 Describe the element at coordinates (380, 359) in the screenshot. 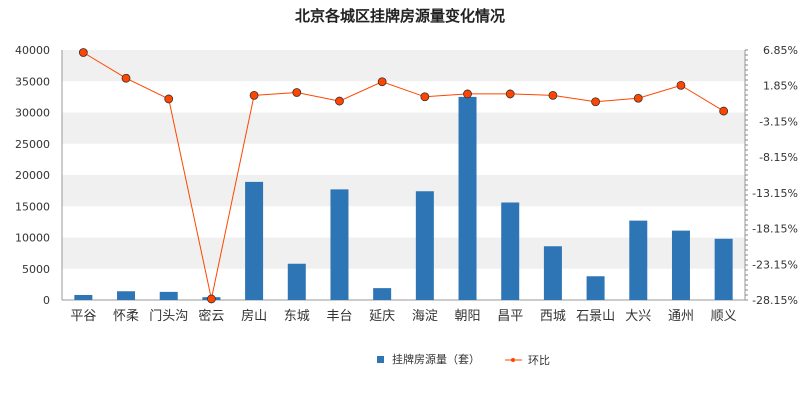

I see `legend-bar-swatch` at that location.